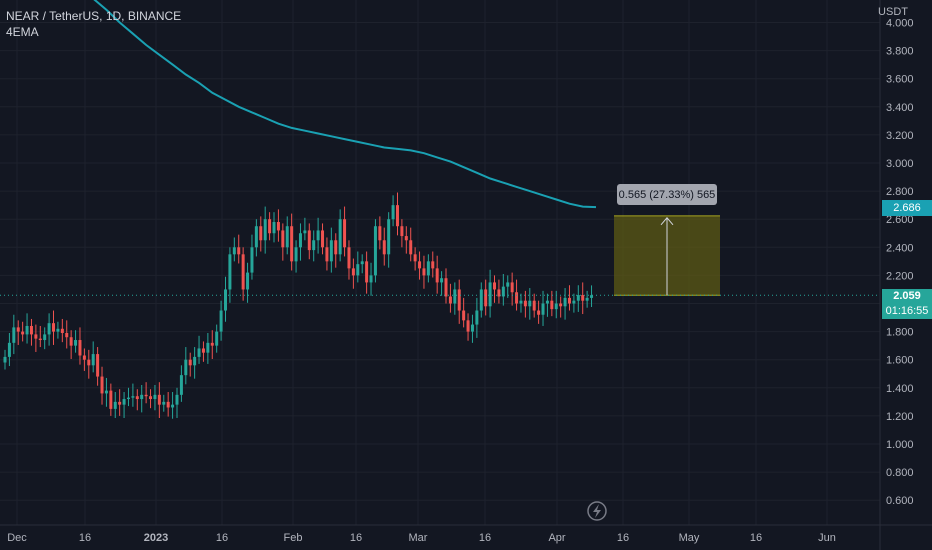 This screenshot has width=932, height=550. I want to click on time-axis: Dec 16 2023 16 Feb 16 Mar 16 Apr 16 May 16 Jun, so click(466, 534).